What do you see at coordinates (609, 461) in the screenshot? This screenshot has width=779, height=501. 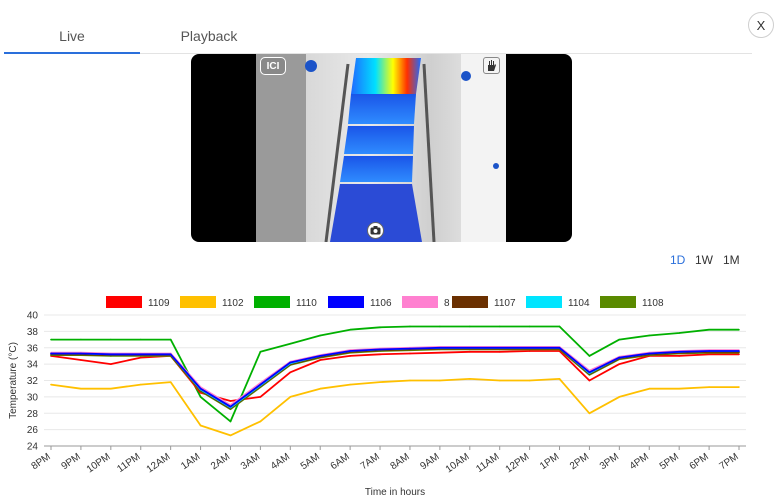 I see `x-tick-label: 3PM` at bounding box center [609, 461].